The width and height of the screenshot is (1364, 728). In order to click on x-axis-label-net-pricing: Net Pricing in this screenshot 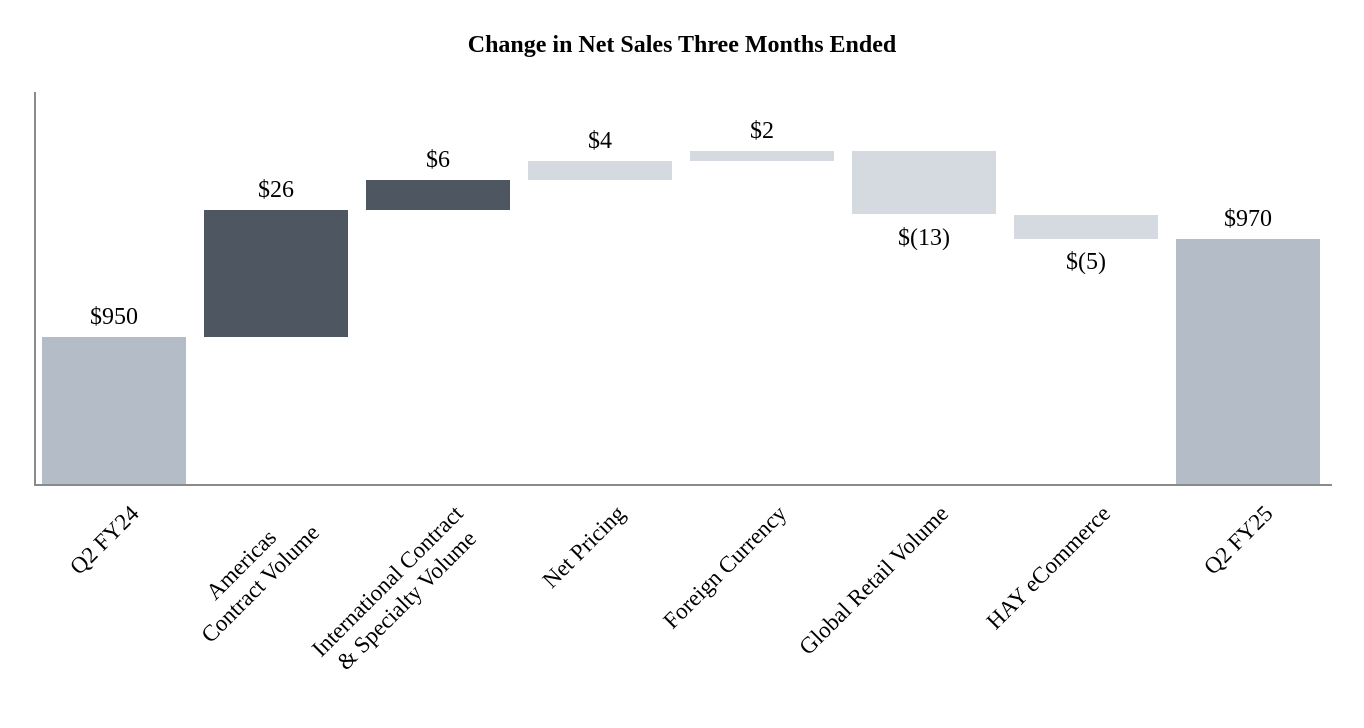, I will do `click(583, 547)`.